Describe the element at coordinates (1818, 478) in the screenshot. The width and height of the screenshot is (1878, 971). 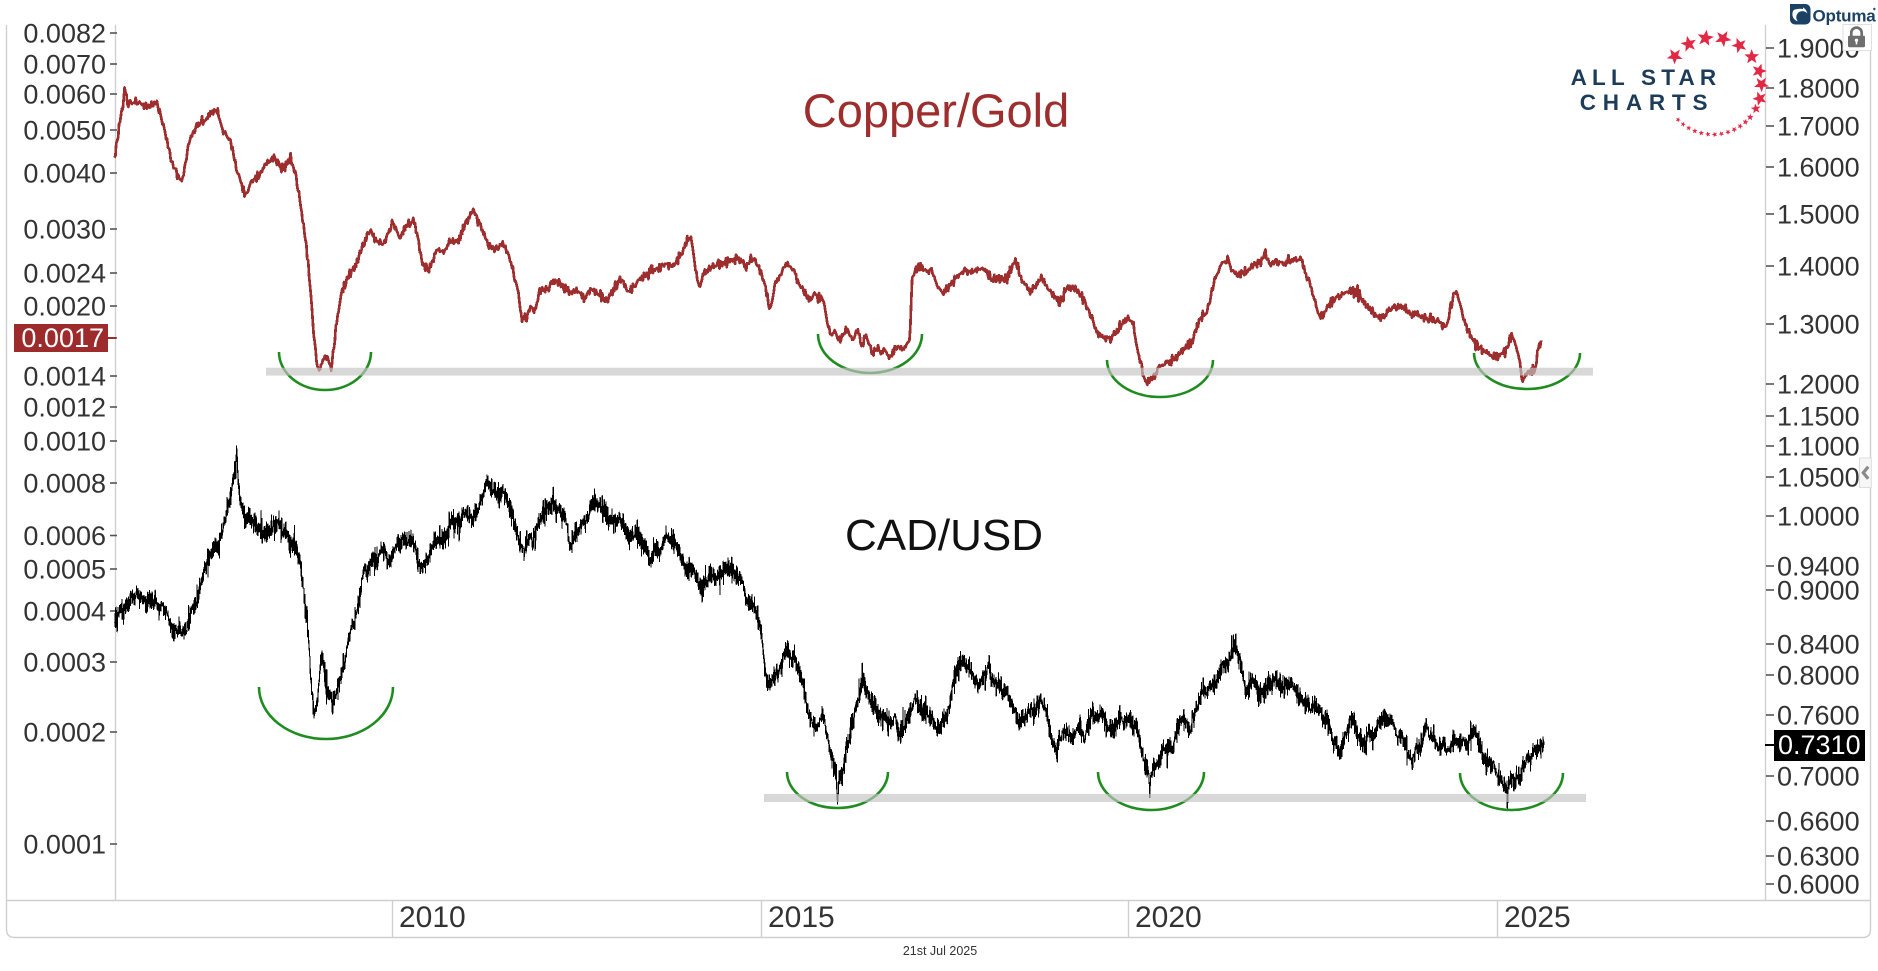
I see `svg-text: 1.0500` at that location.